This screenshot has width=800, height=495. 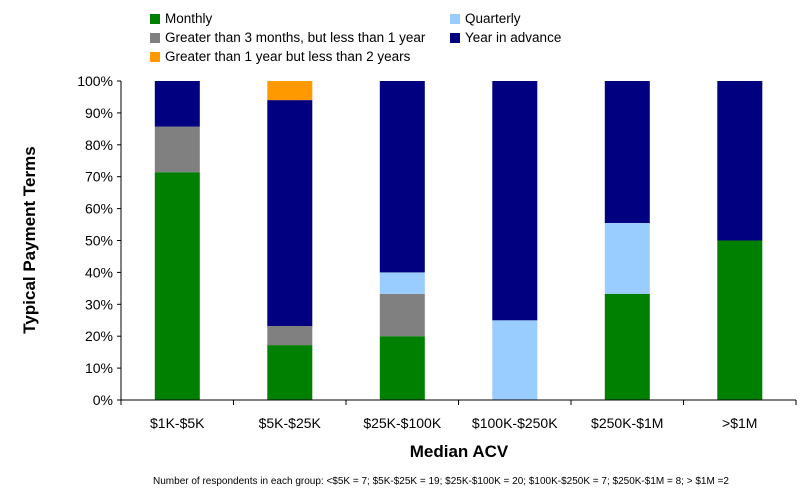 I want to click on y-tick-label: 60%, so click(x=99, y=209).